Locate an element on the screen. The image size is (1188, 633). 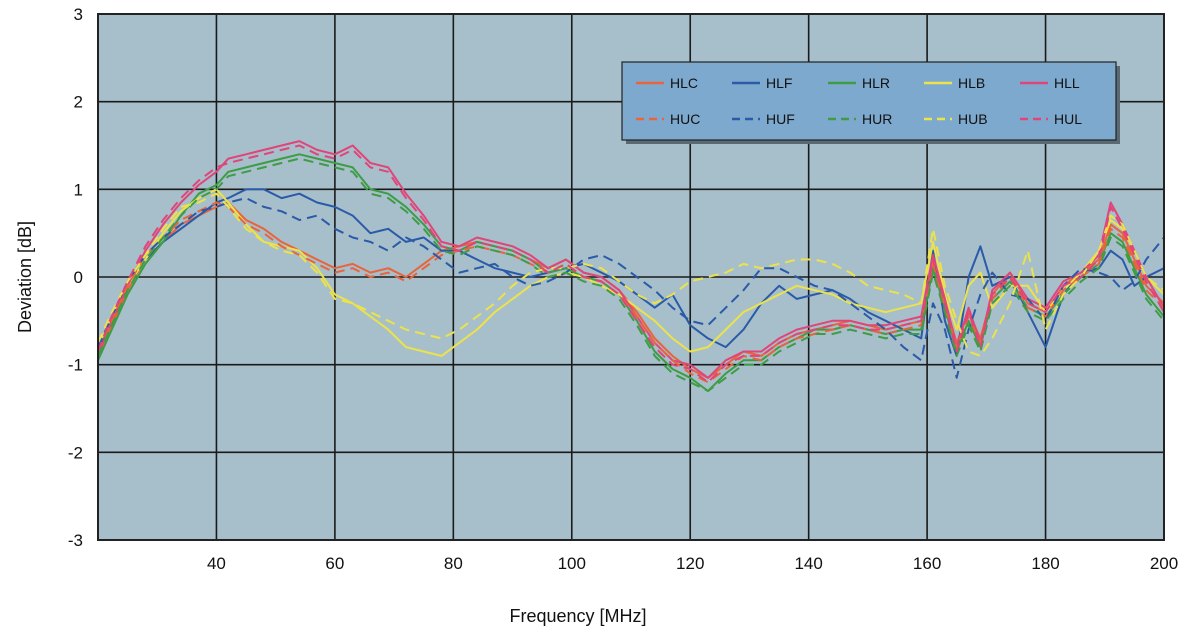
y-tick-label: 0 is located at coordinates (78, 277).